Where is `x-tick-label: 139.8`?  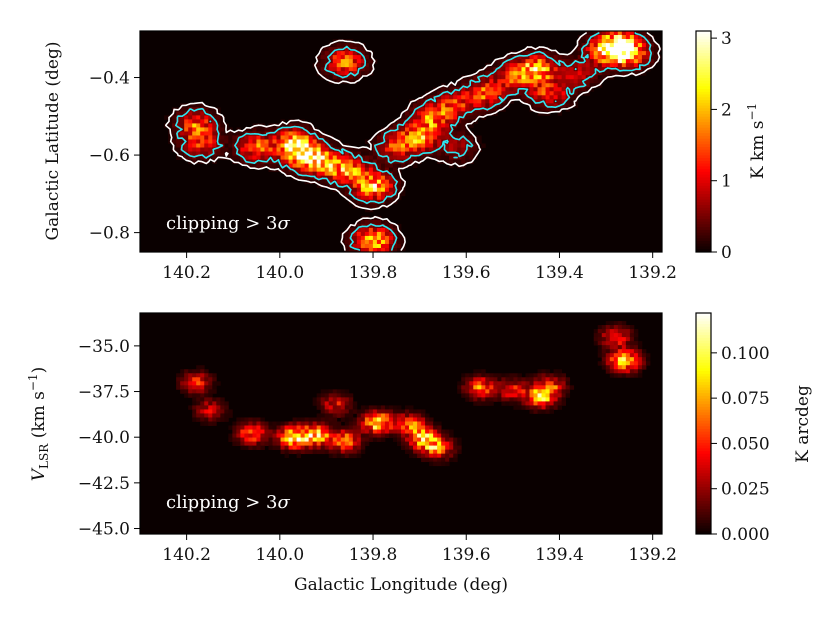
x-tick-label: 139.8 is located at coordinates (373, 273).